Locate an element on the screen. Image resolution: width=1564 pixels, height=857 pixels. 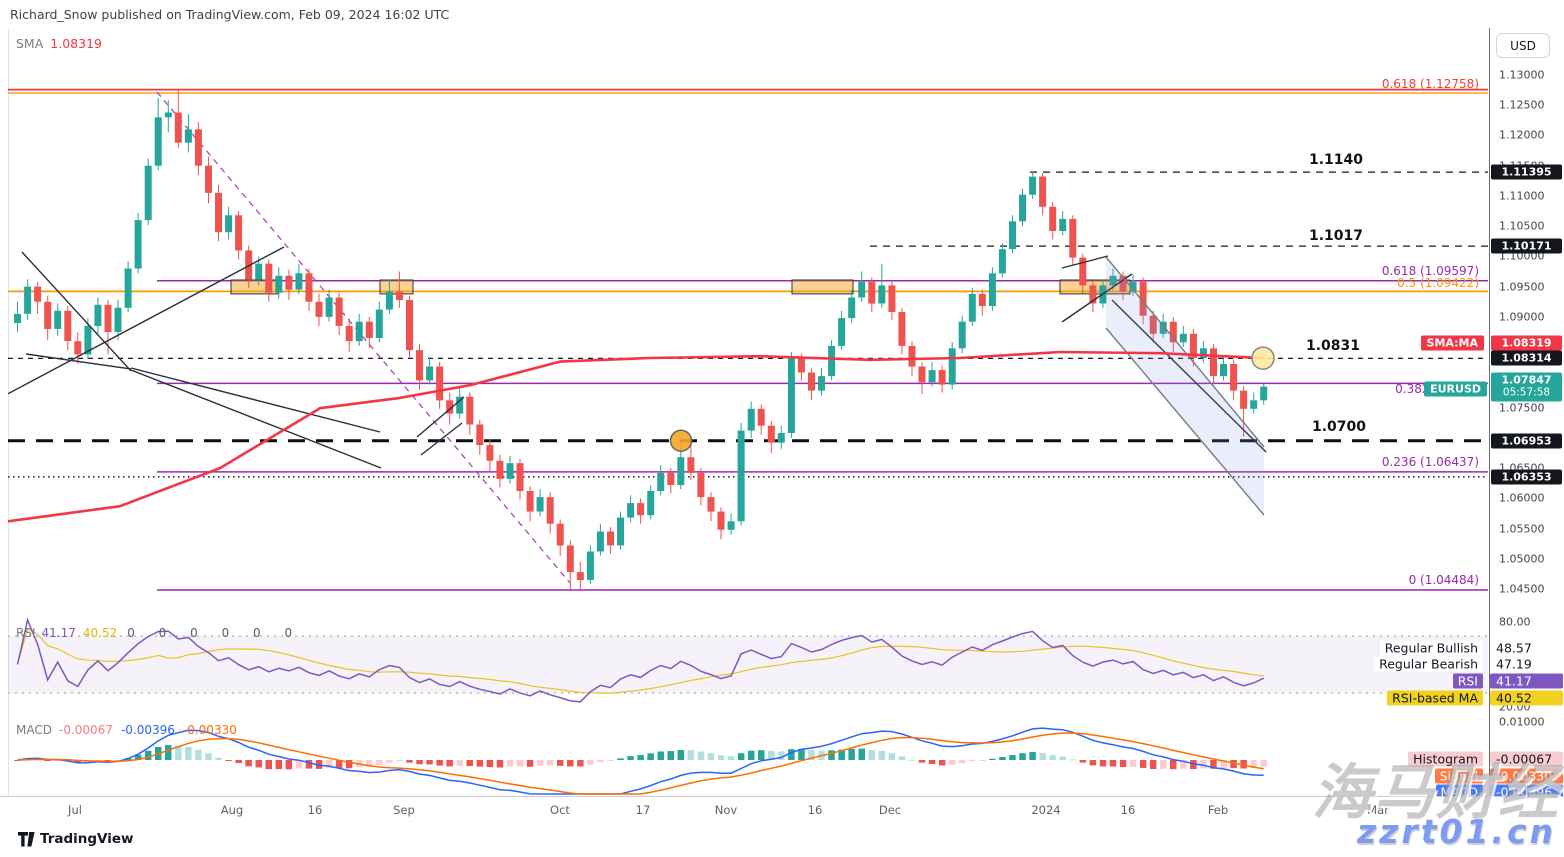
watermark-url: zzrt01.cn is located at coordinates (1456, 831).